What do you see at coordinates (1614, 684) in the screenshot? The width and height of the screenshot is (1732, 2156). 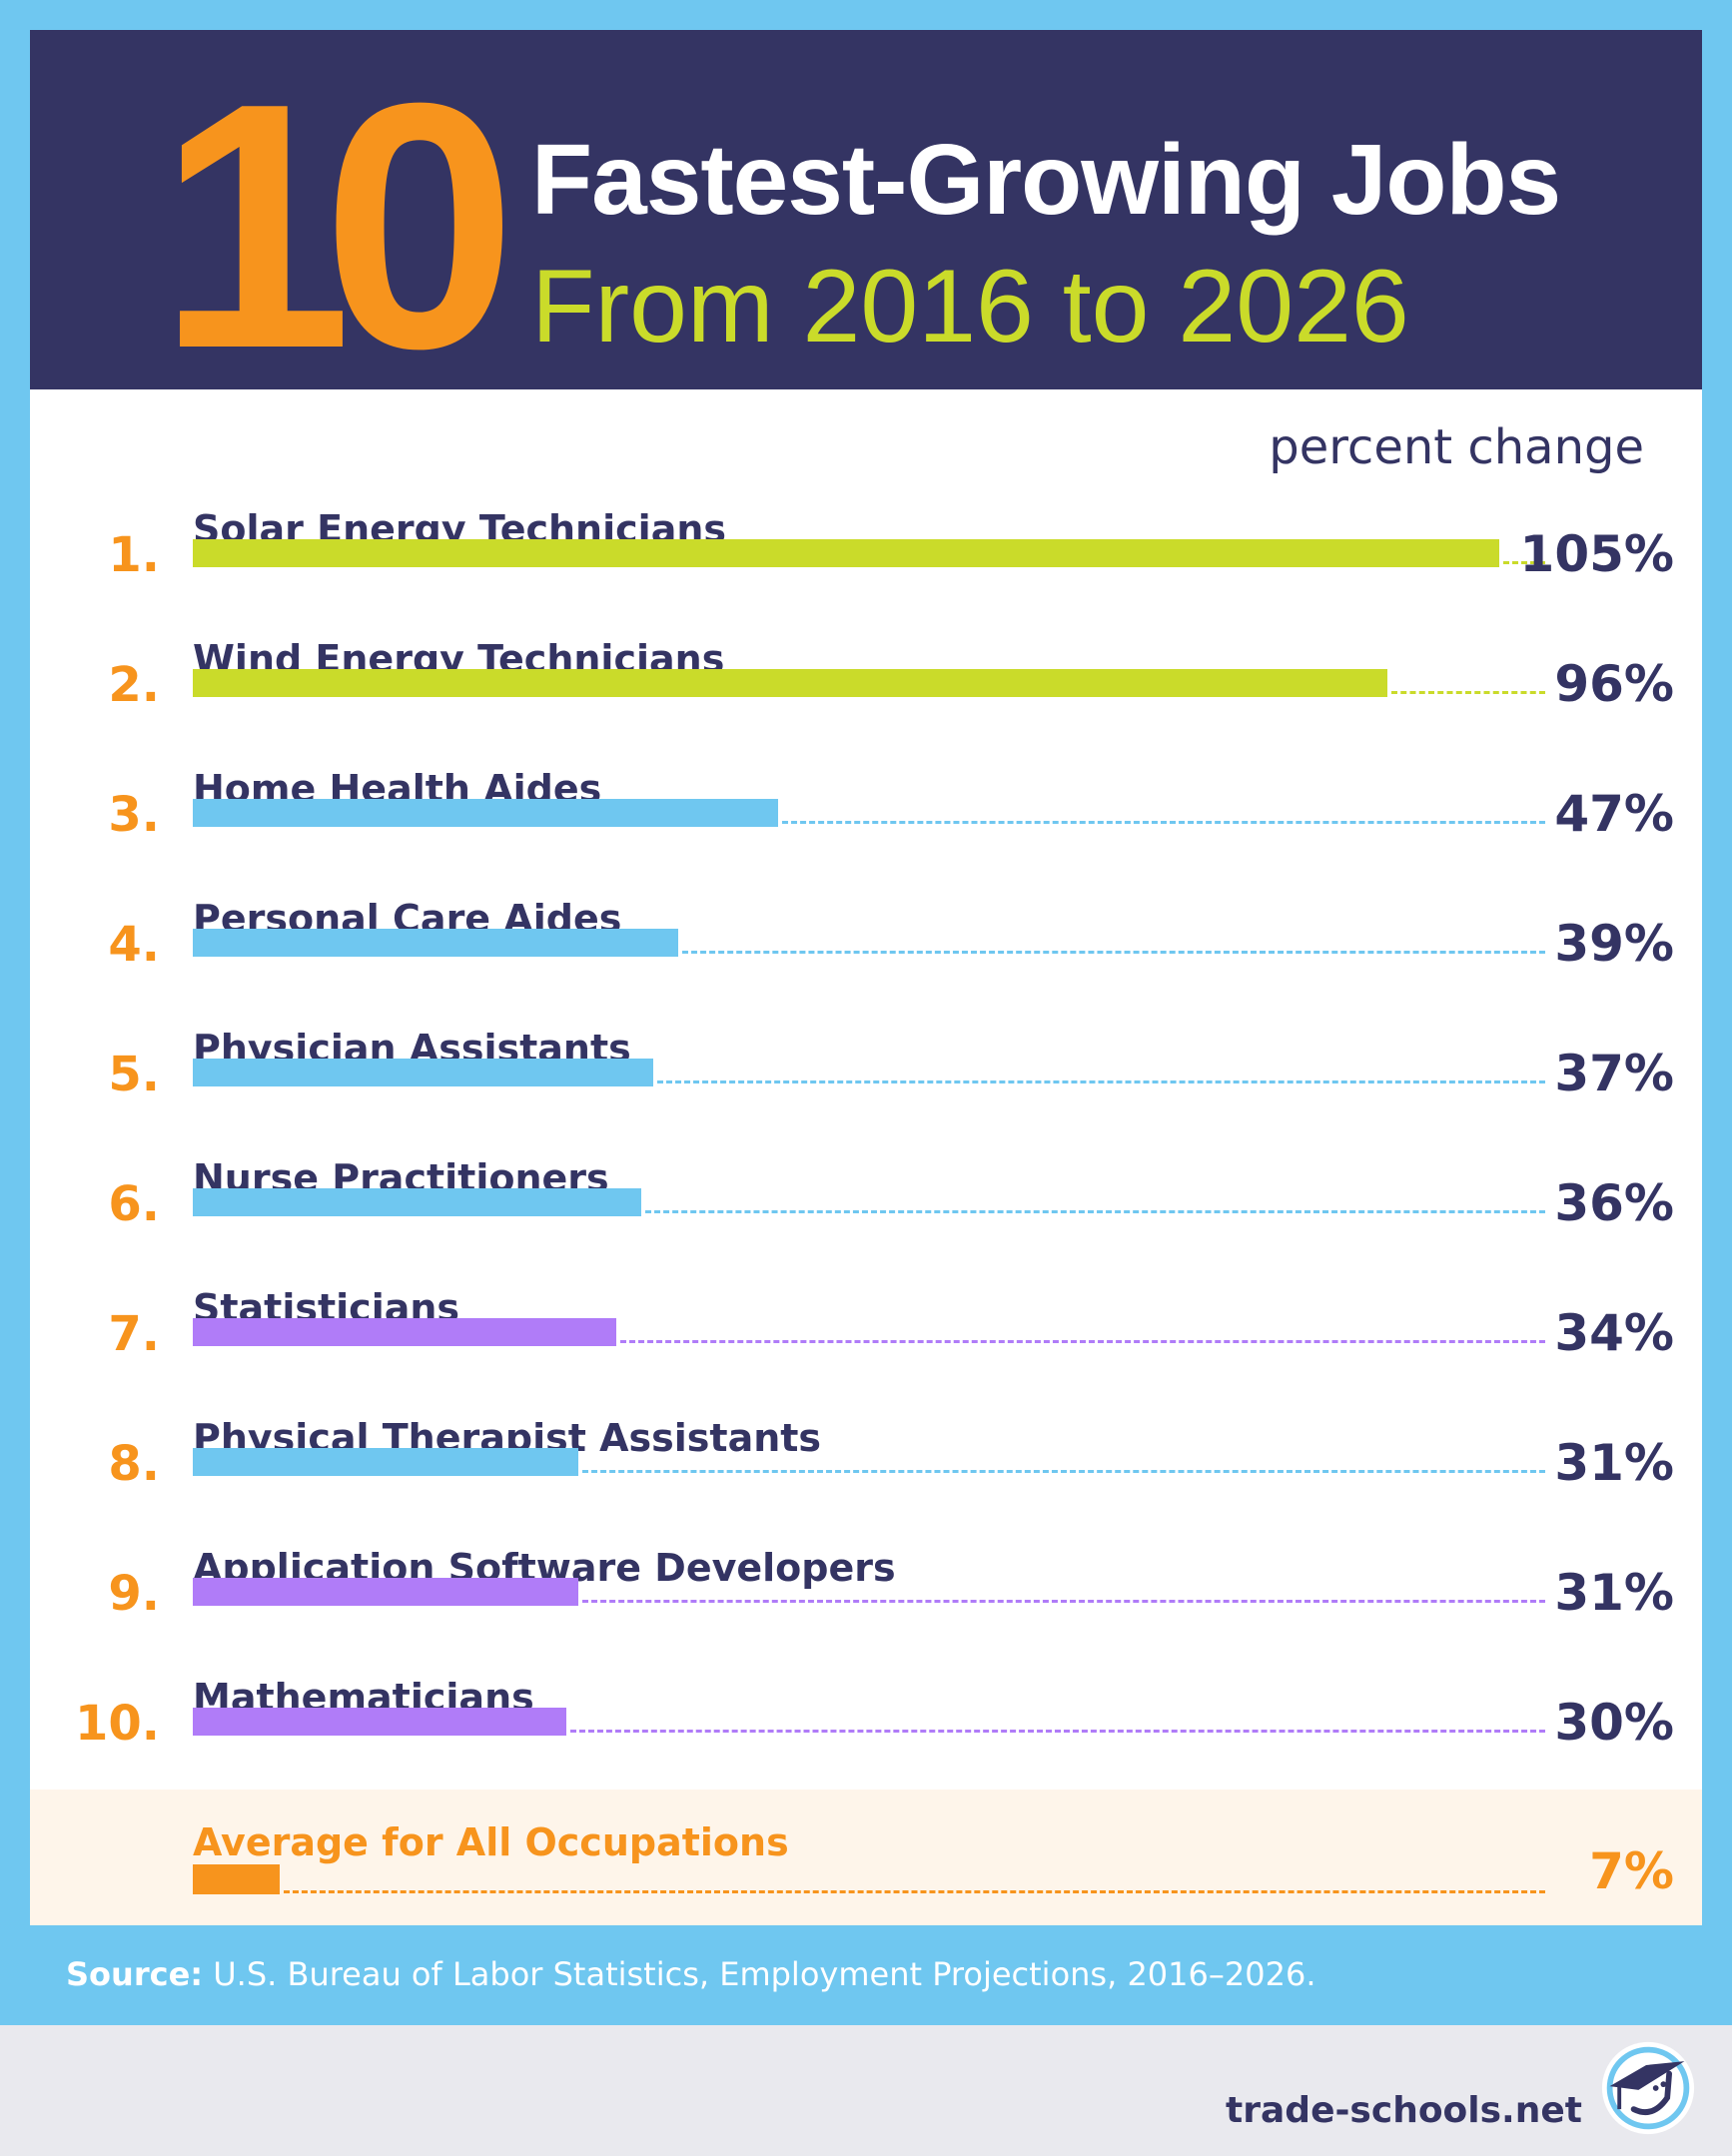 I see `value-label: 96%` at bounding box center [1614, 684].